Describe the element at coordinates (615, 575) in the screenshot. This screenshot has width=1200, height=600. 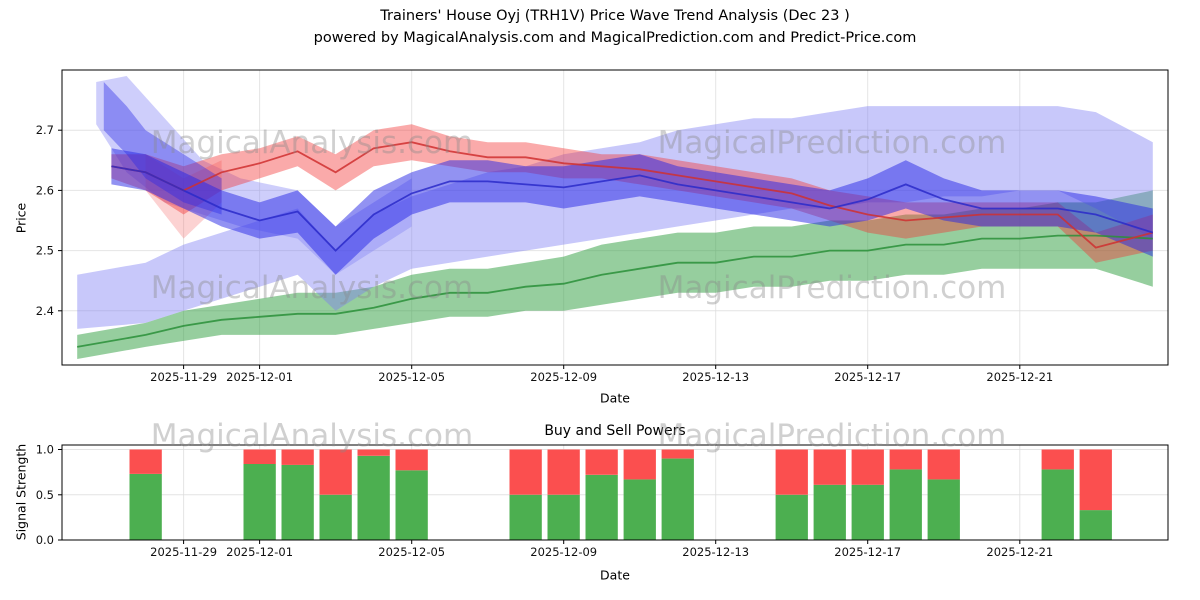
I see `date-axis-label-bottom: Date` at that location.